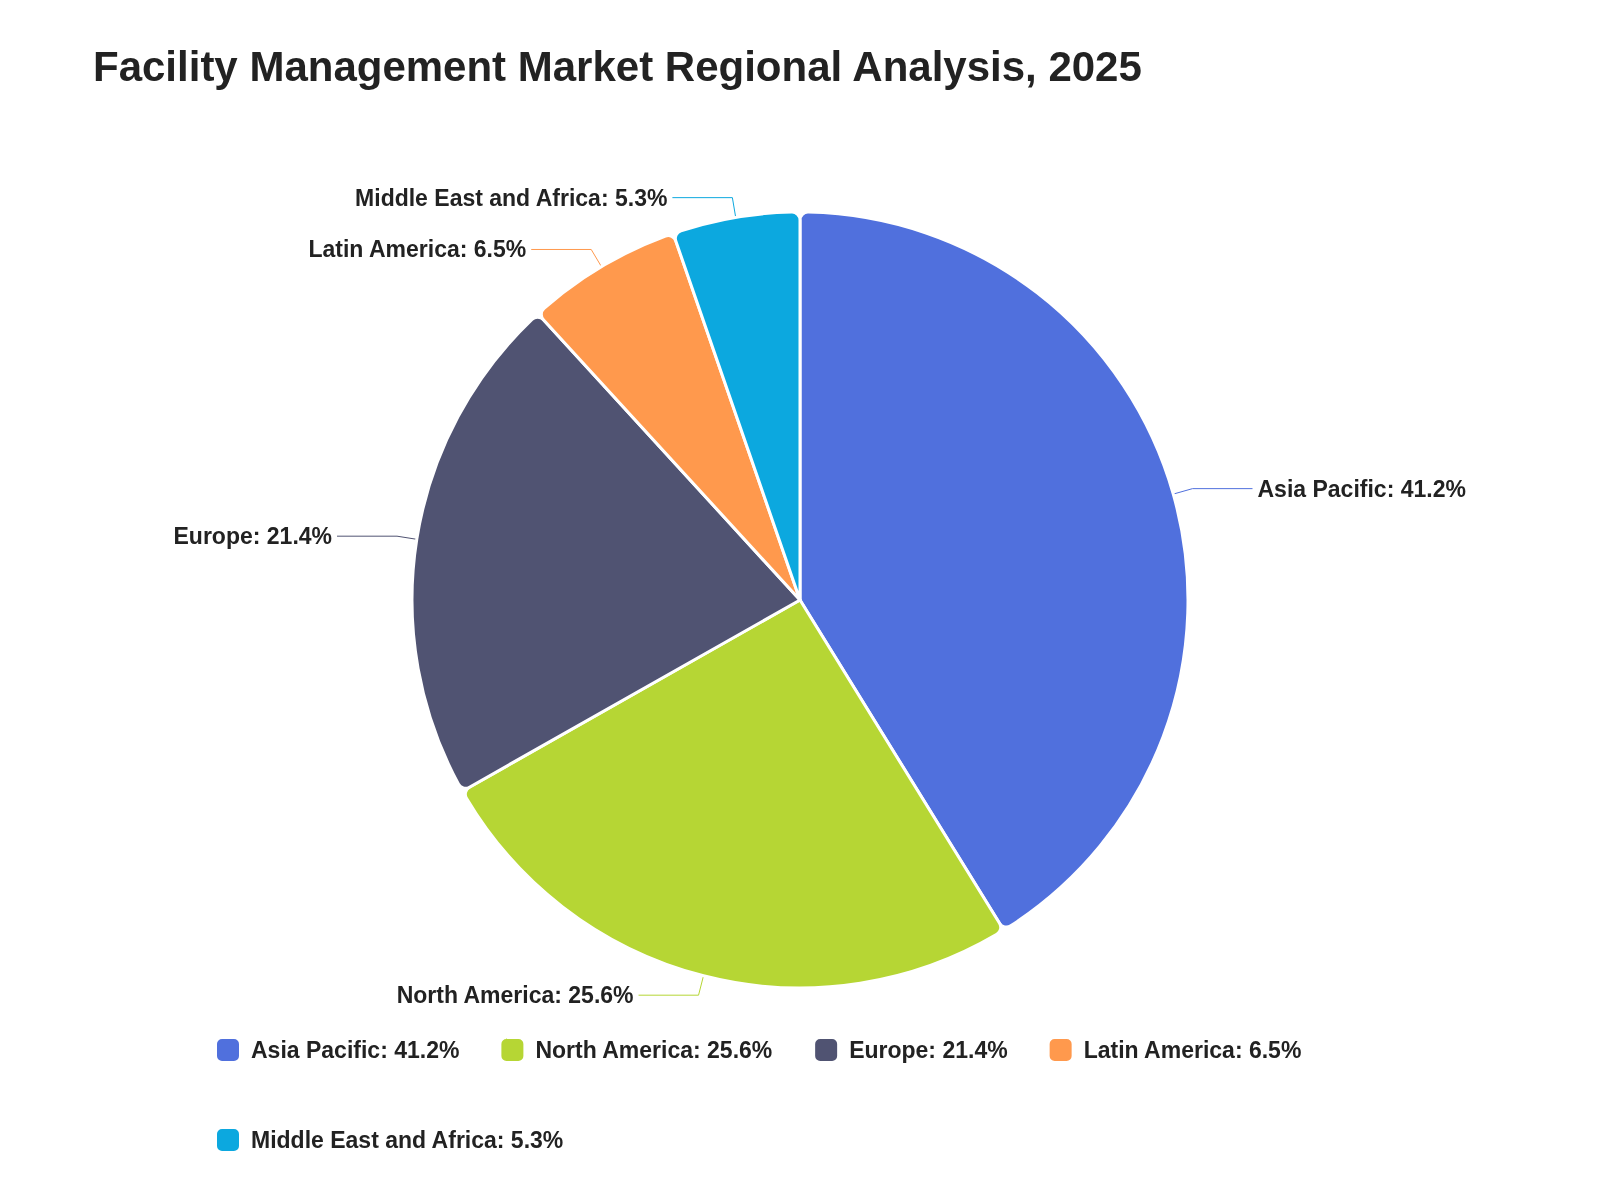  I want to click on slice-label: North America: 25.6%, so click(515, 995).